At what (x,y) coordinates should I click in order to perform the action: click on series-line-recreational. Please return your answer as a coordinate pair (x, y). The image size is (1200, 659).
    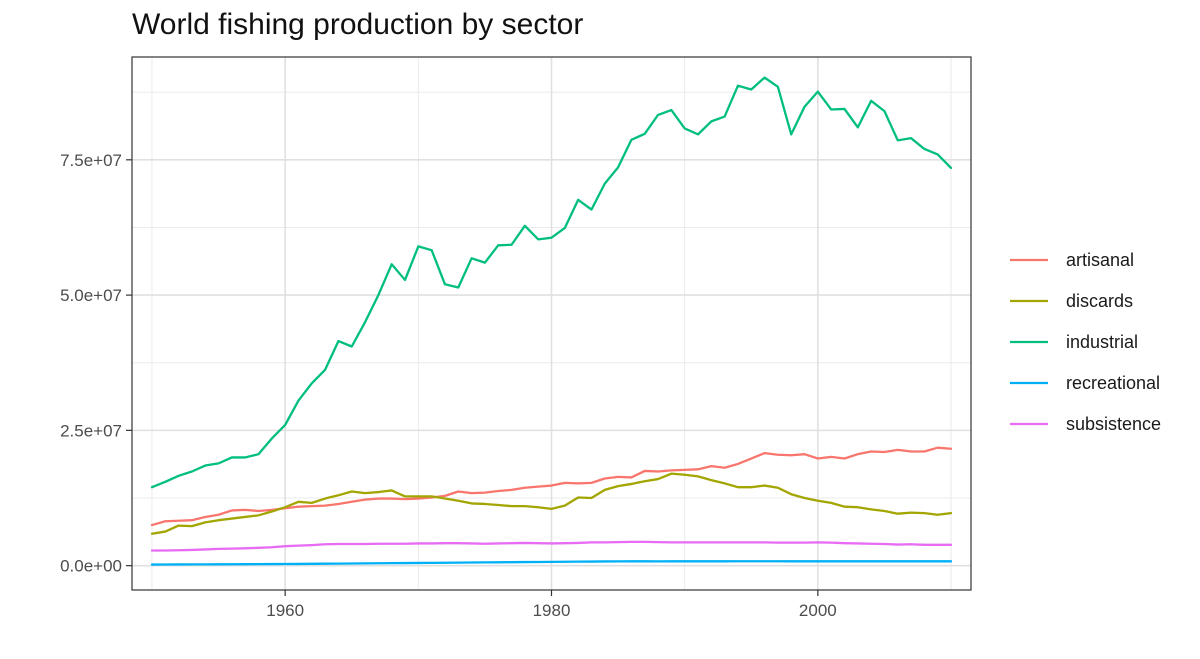
    Looking at the image, I should click on (551, 563).